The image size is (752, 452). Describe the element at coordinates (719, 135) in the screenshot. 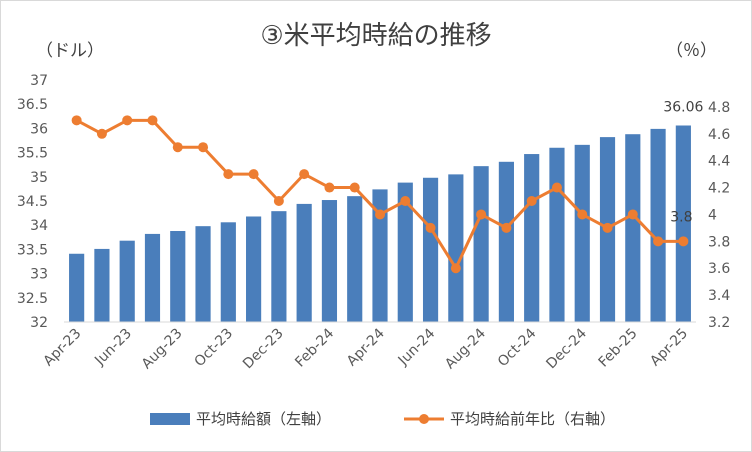

I see `right-tick-label: 4.6` at that location.